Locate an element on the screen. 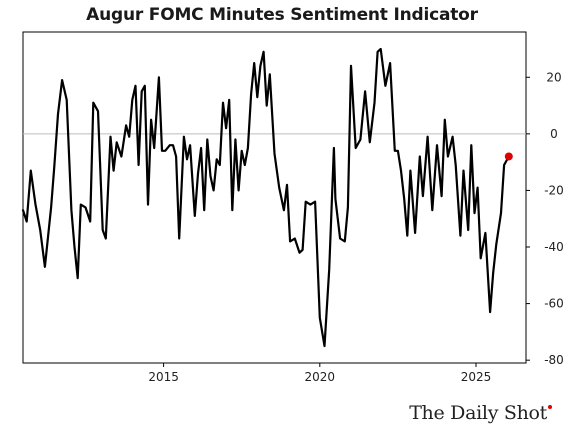 This screenshot has height=432, width=564. watermark-dot-icon is located at coordinates (550, 407).